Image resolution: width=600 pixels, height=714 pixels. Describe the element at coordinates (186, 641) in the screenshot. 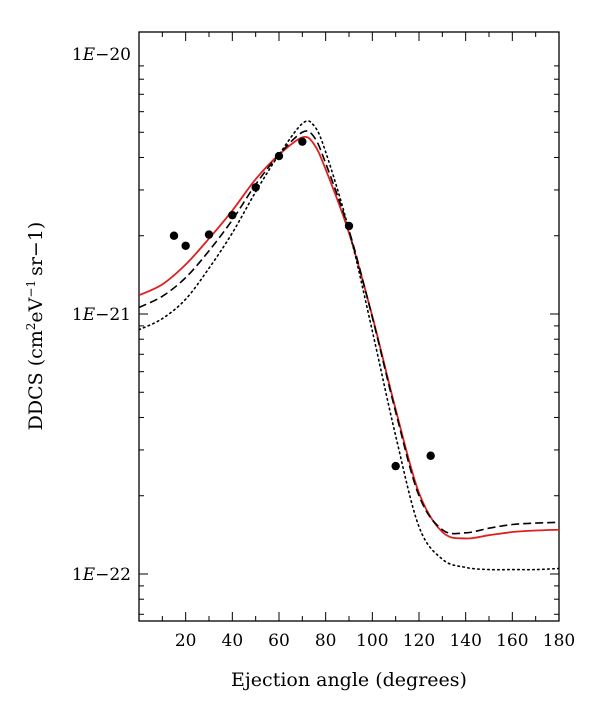

I see `x-tick-label: 20` at that location.